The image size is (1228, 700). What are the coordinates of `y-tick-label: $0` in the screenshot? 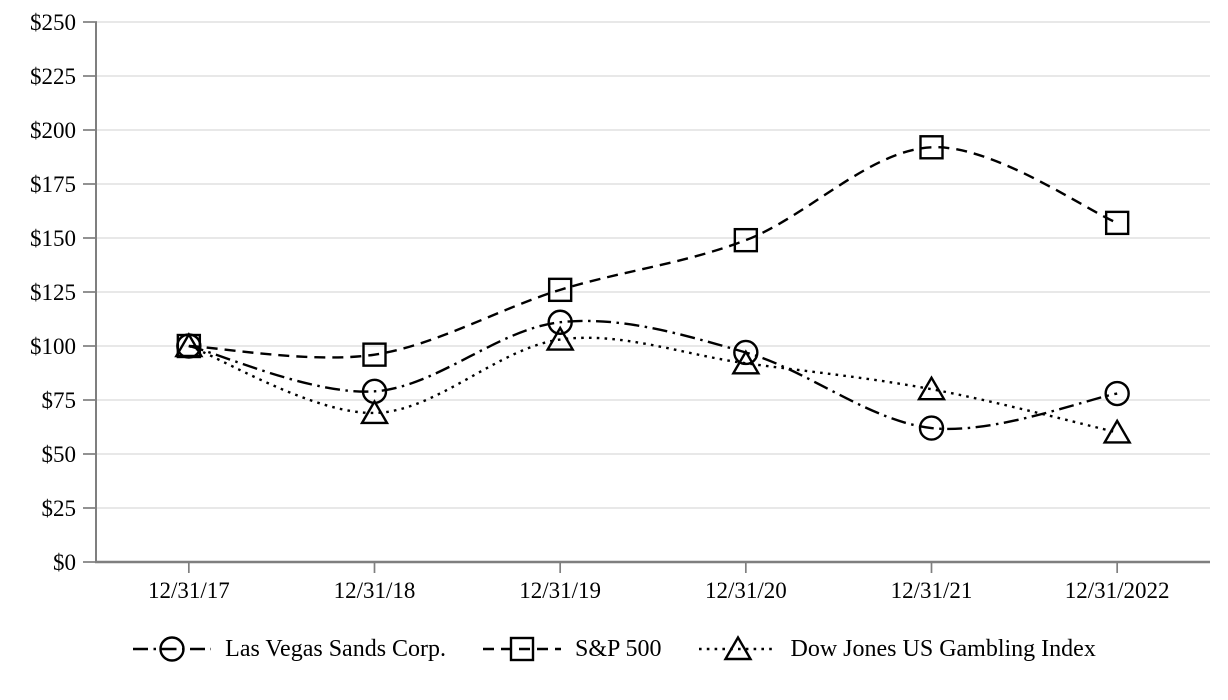 It's located at (64, 562).